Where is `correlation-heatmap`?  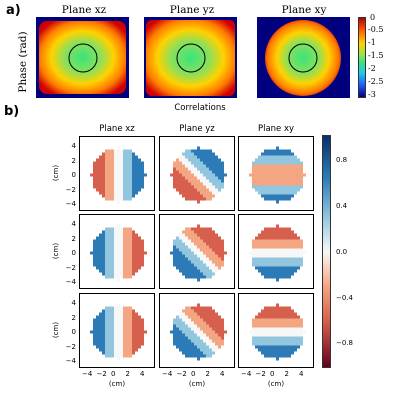 correlation-heatmap is located at coordinates (198, 332).